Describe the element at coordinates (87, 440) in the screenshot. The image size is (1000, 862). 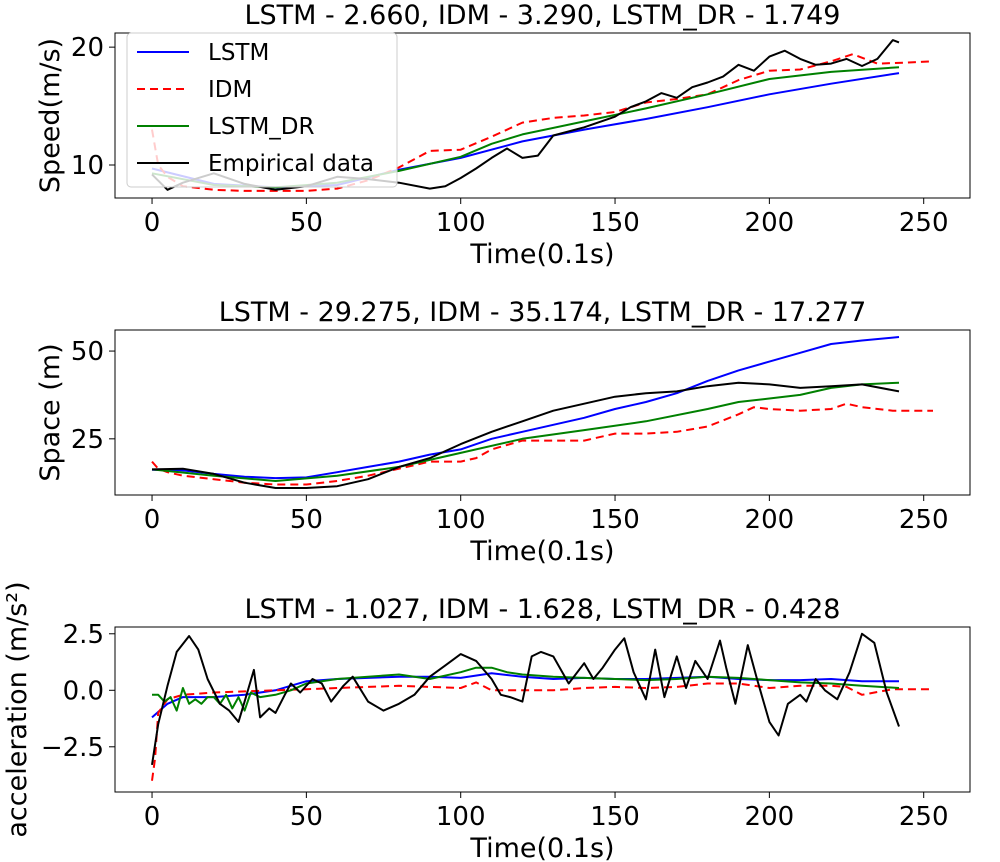
I see `y-tick-label: 25` at that location.